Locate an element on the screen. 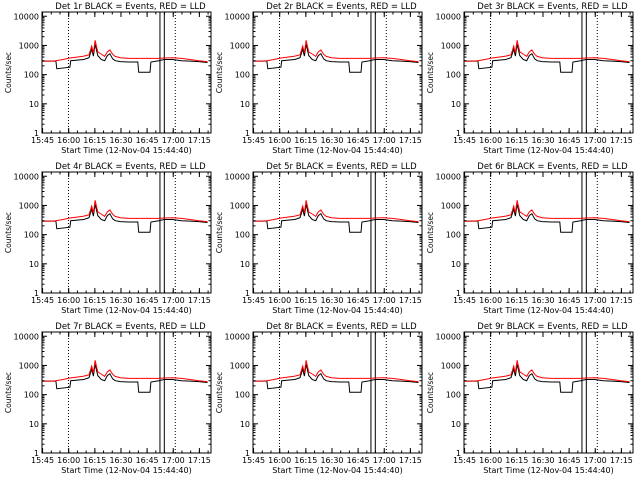 Image resolution: width=640 pixels, height=480 pixels. panel-title: Det 8r BLACK = Events, RED = LLD is located at coordinates (341, 327).